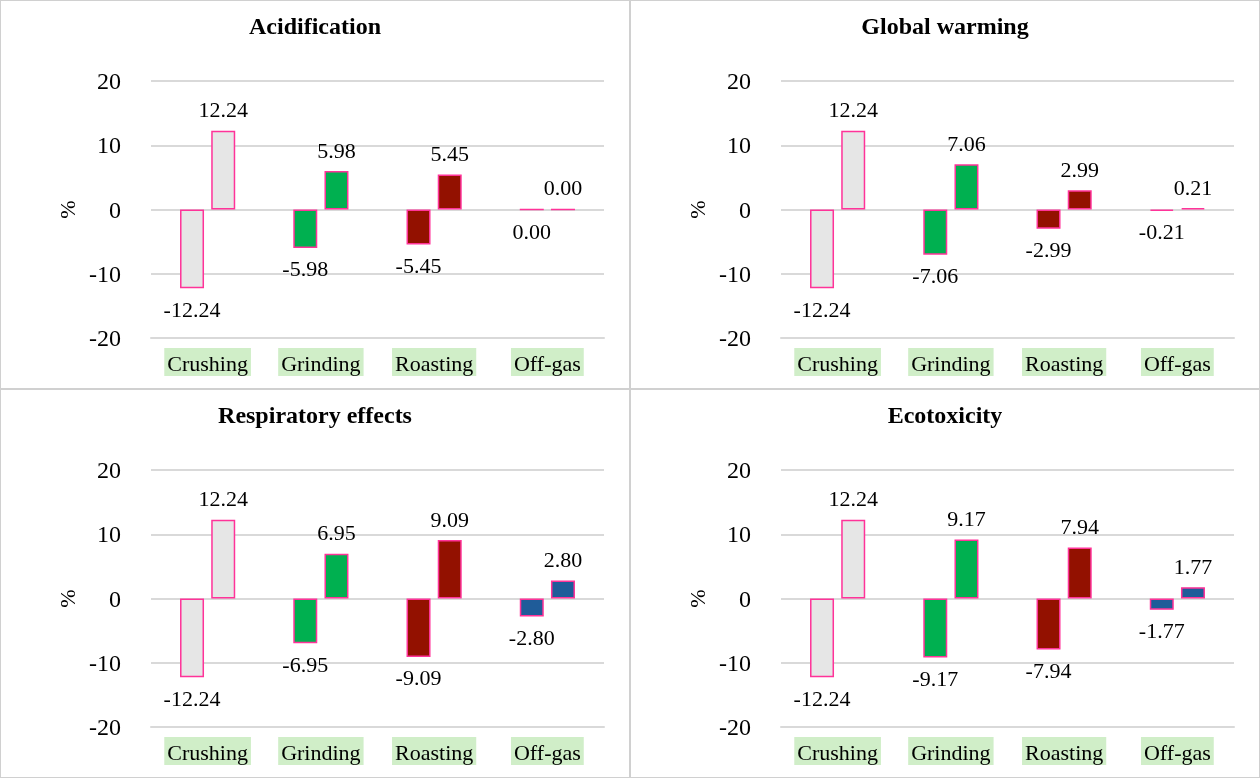  Describe the element at coordinates (449, 519) in the screenshot. I see `data-label: 9.09` at that location.